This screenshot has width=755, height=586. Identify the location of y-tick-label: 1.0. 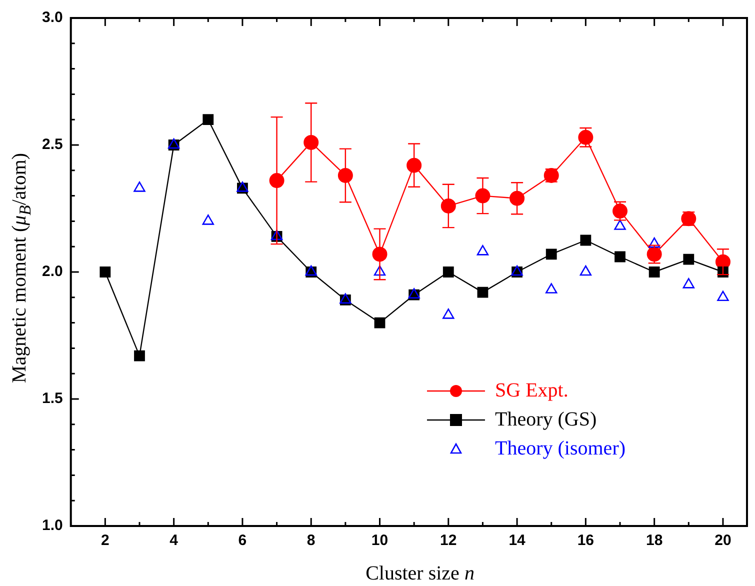
(52, 525).